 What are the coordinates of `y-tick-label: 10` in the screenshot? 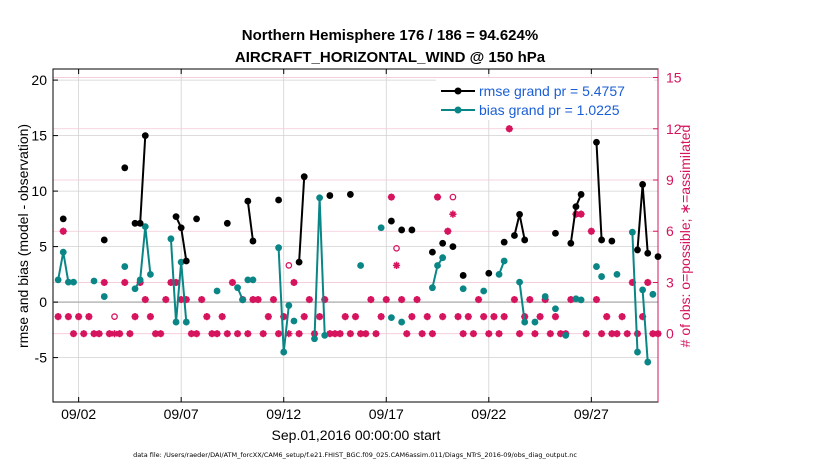 It's located at (39, 191).